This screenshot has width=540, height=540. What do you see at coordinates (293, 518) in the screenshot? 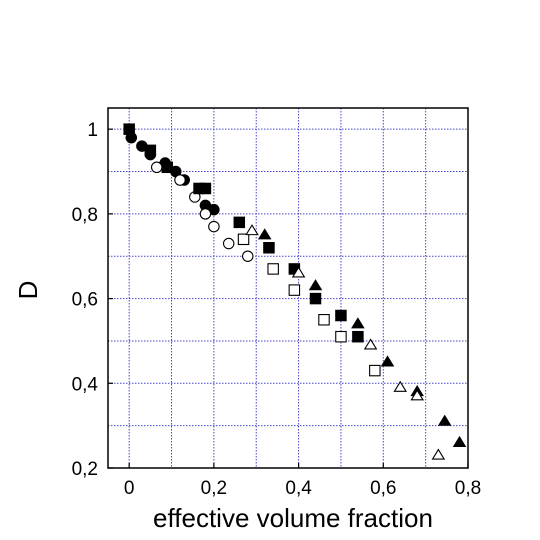
I see `x-axis-title: effective volume fraction` at bounding box center [293, 518].